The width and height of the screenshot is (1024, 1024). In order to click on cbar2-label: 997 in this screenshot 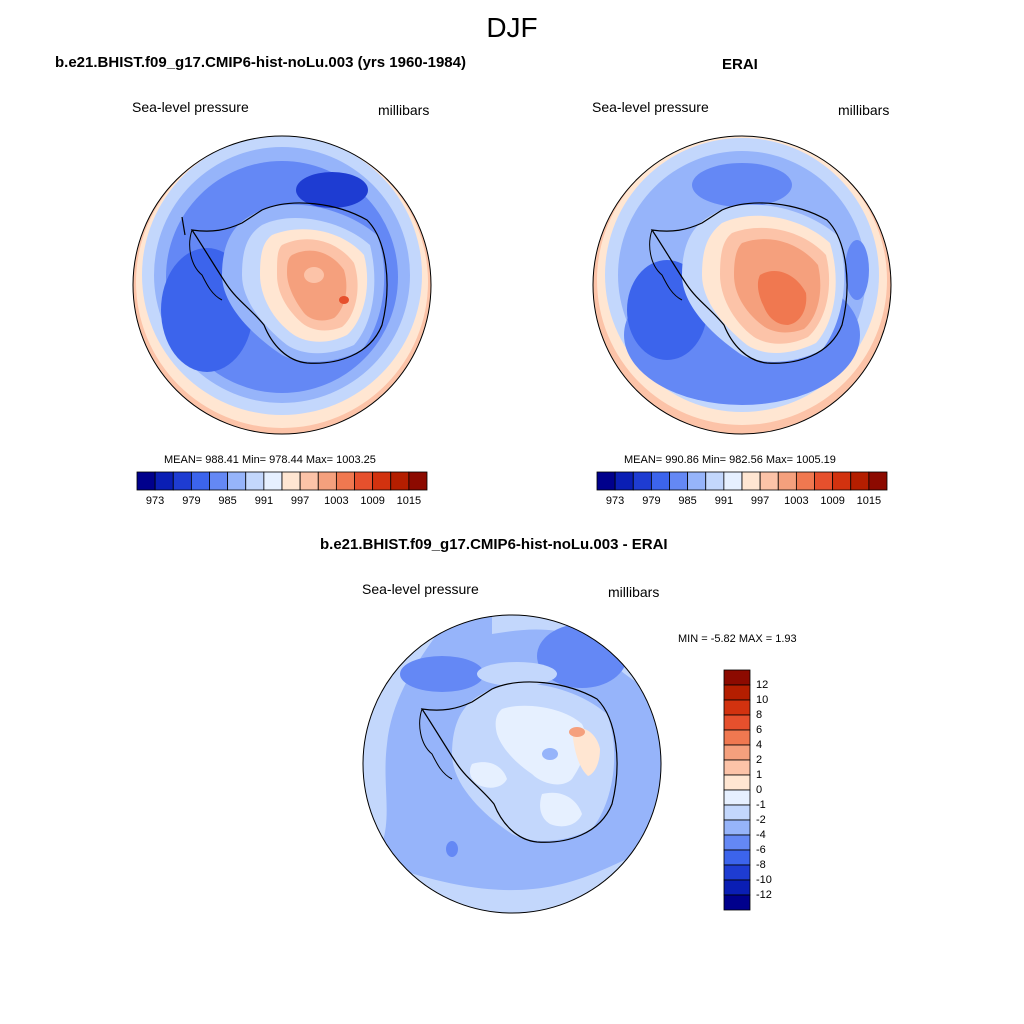, I will do `click(760, 501)`.